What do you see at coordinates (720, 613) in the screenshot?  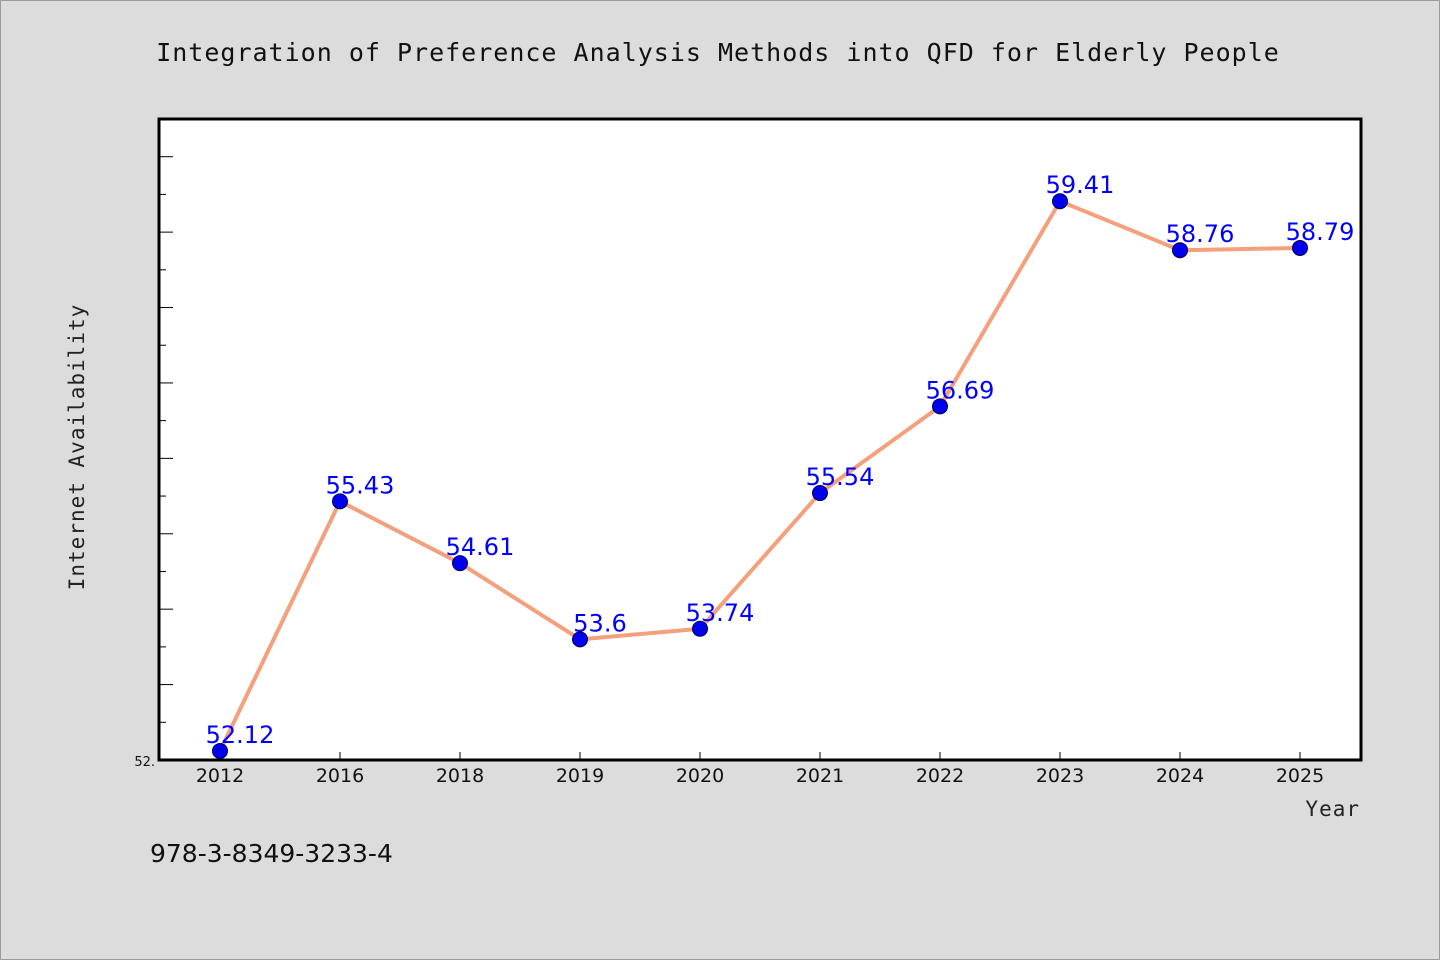 I see `data-label: 53.74` at bounding box center [720, 613].